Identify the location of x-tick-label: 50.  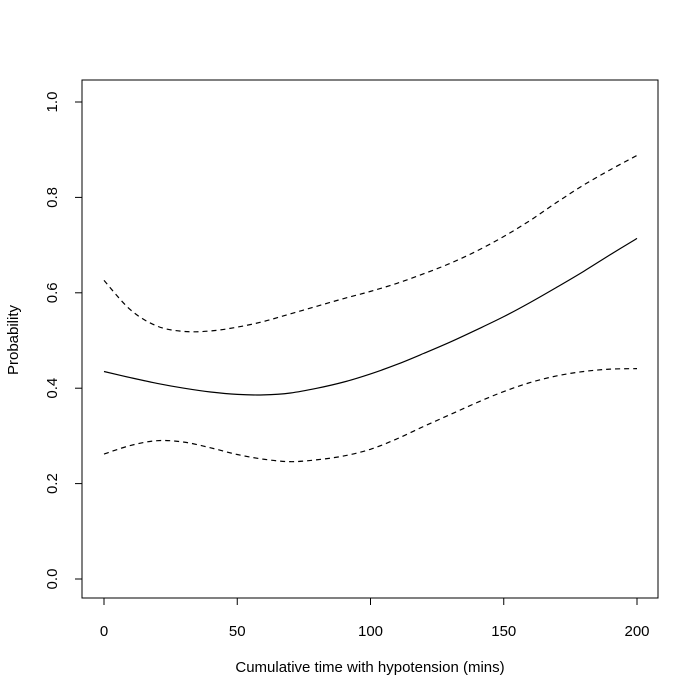
(237, 631).